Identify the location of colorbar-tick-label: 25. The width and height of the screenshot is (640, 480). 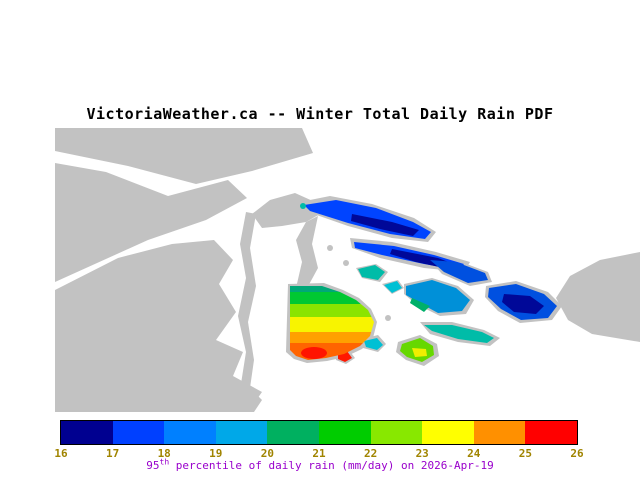
(525, 453).